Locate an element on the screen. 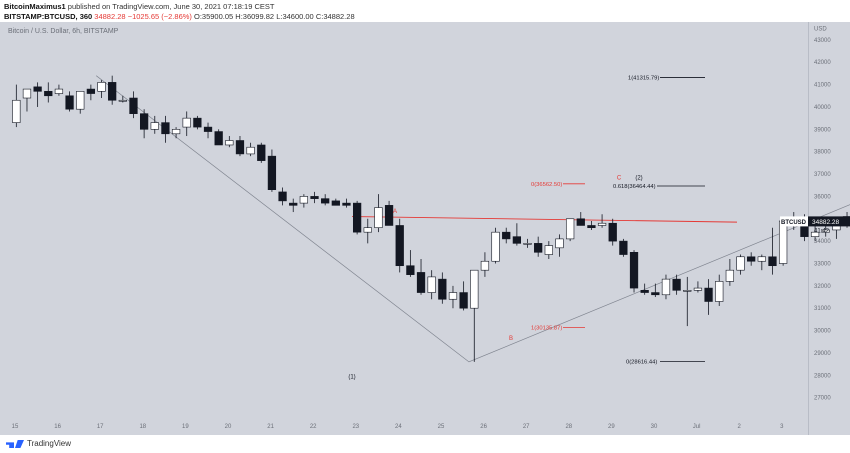  fib-level-label: 1(41315.79) is located at coordinates (643, 79).